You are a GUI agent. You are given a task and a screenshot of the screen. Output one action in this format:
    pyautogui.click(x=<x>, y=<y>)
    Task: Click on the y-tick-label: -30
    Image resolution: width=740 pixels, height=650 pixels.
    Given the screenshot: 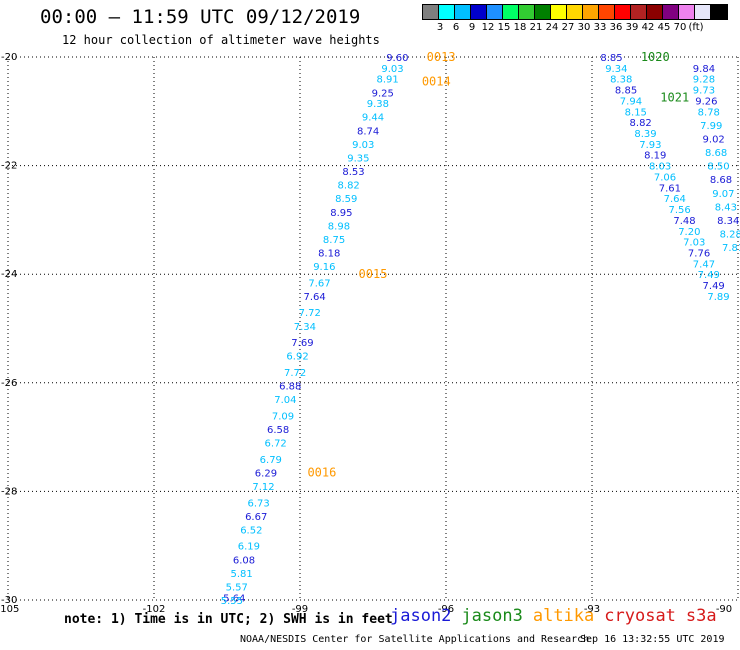 What is the action you would take?
    pyautogui.click(x=9, y=600)
    